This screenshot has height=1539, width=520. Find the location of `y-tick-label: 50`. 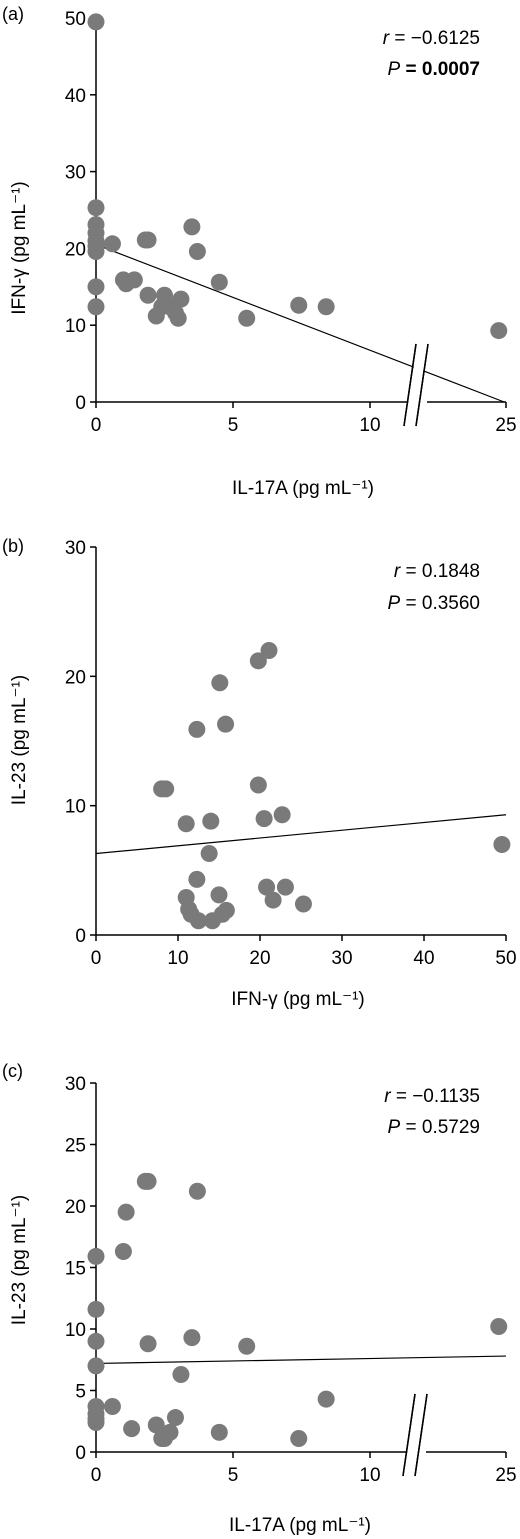

y-tick-label: 50 is located at coordinates (75, 19).